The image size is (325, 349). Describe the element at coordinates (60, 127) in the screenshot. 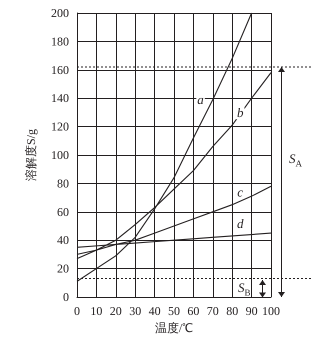

I see `y-tick-label: 120` at that location.